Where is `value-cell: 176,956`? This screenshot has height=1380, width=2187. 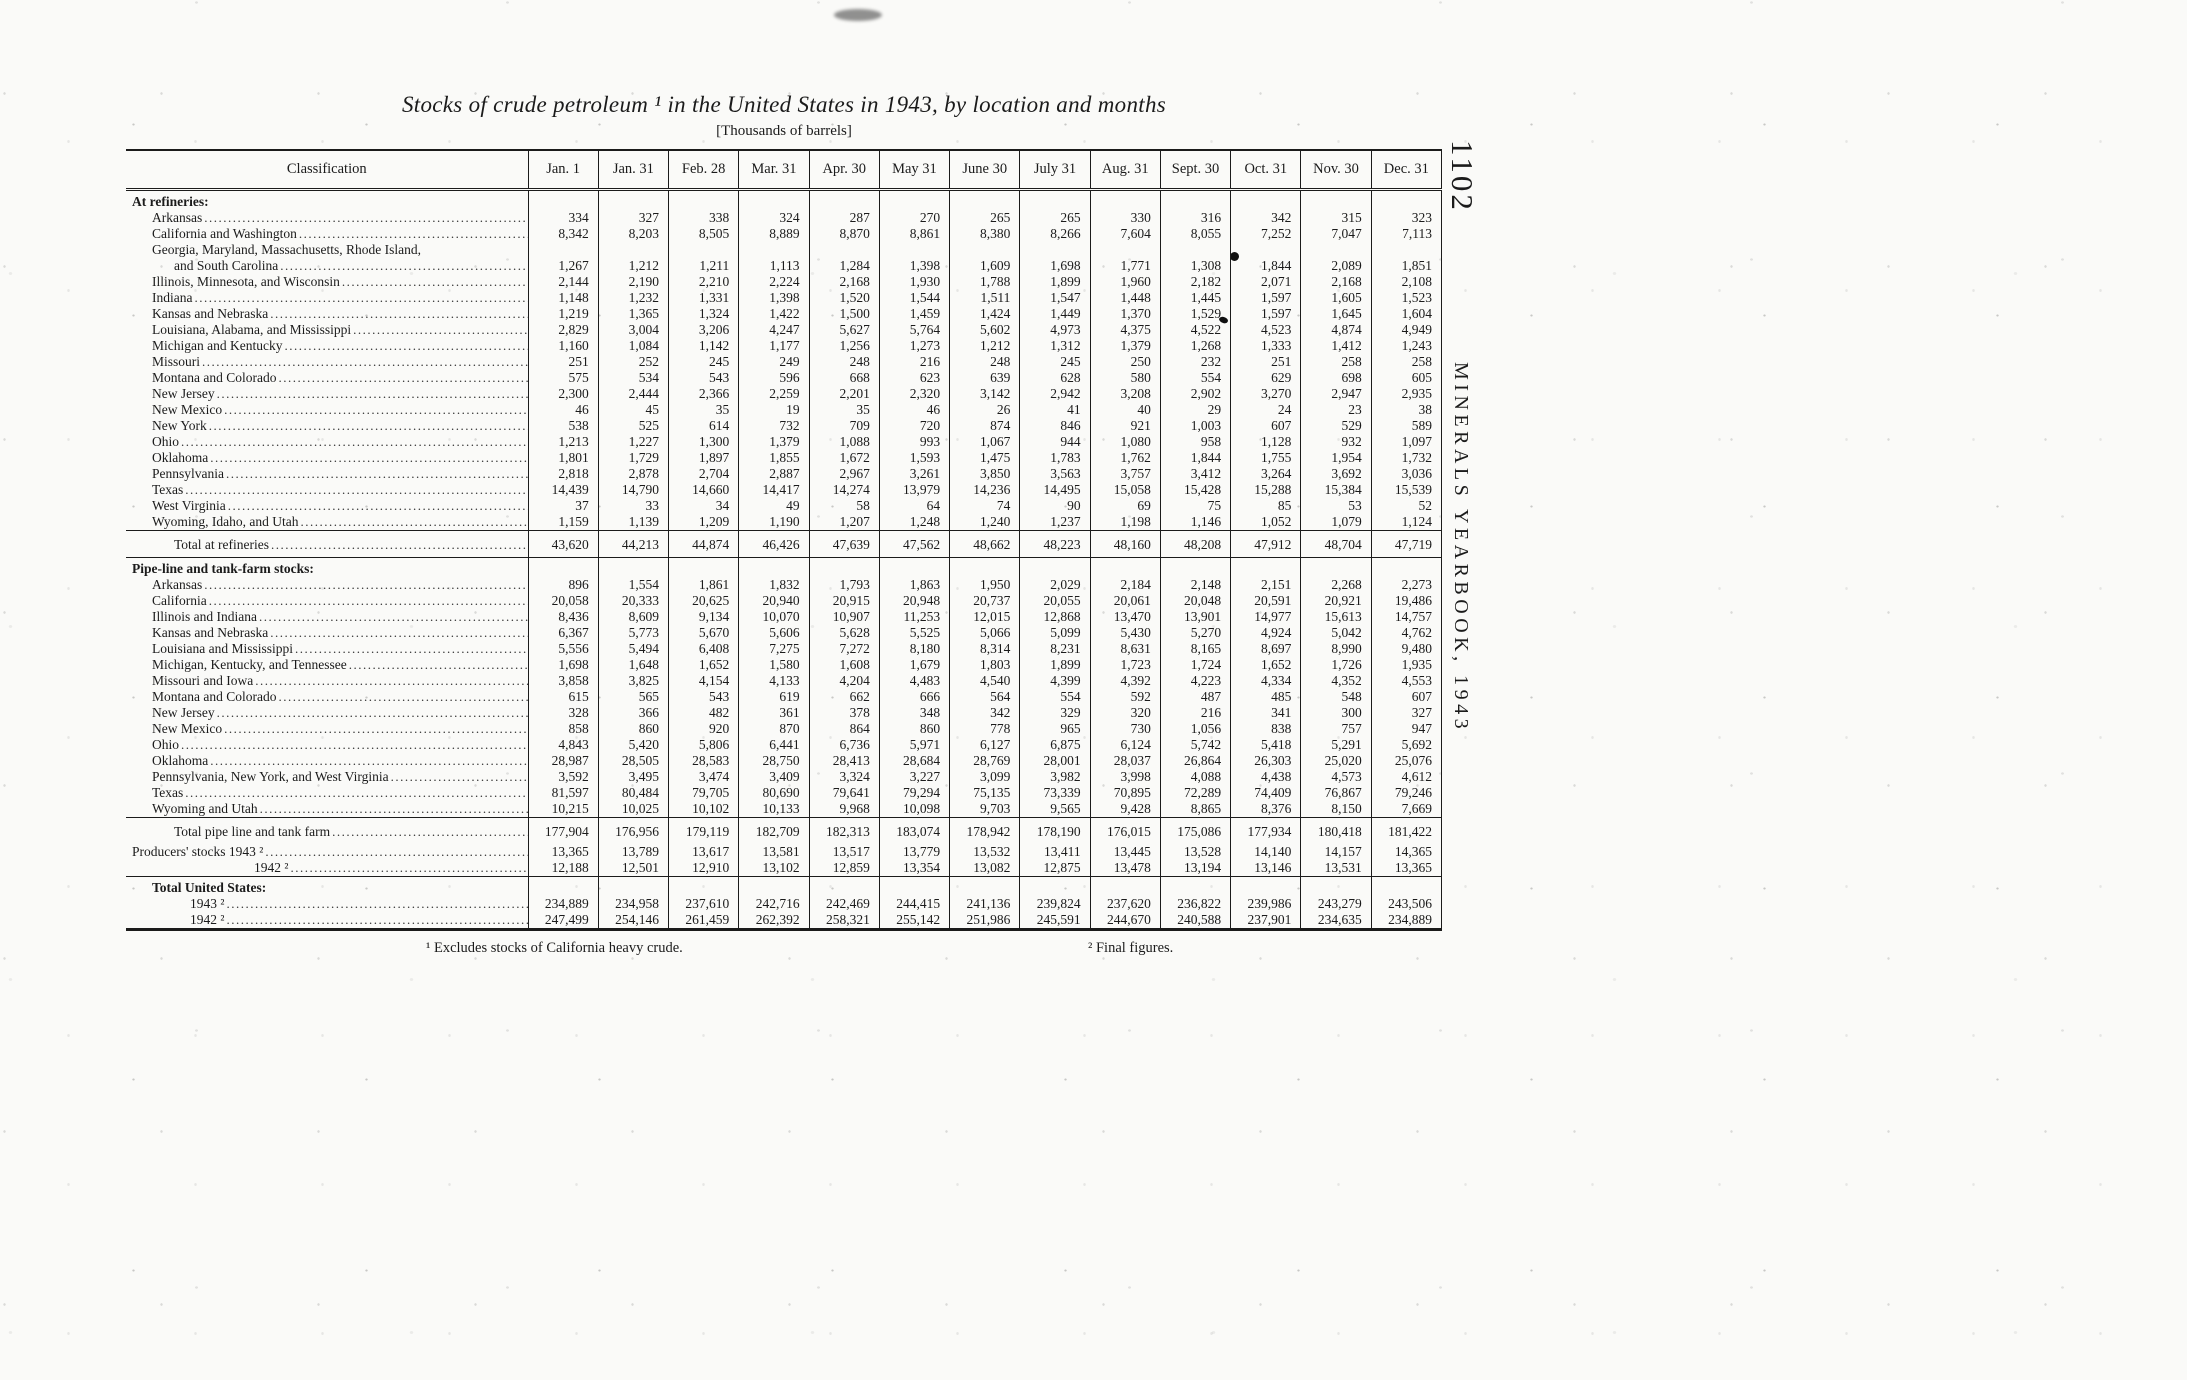
value-cell: 176,956 is located at coordinates (633, 830).